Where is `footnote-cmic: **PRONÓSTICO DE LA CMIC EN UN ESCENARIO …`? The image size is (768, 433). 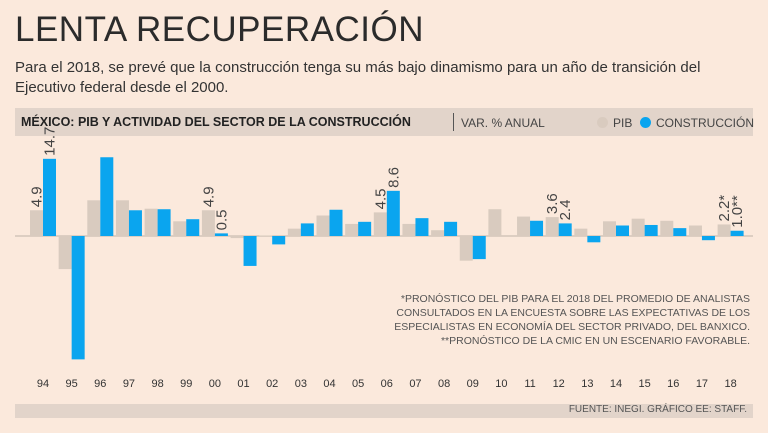
footnote-cmic: **PRONÓSTICO DE LA CMIC EN UN ESCENARIO … is located at coordinates (595, 341).